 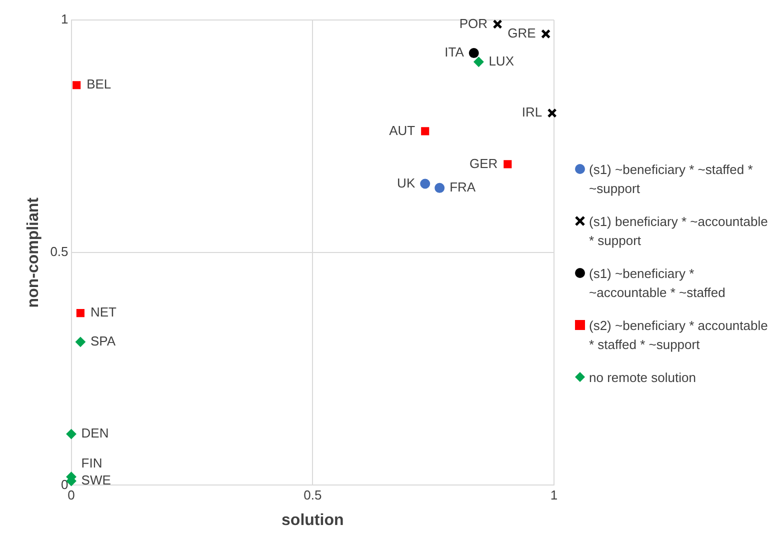 I want to click on annotation: BEL, so click(x=99, y=84).